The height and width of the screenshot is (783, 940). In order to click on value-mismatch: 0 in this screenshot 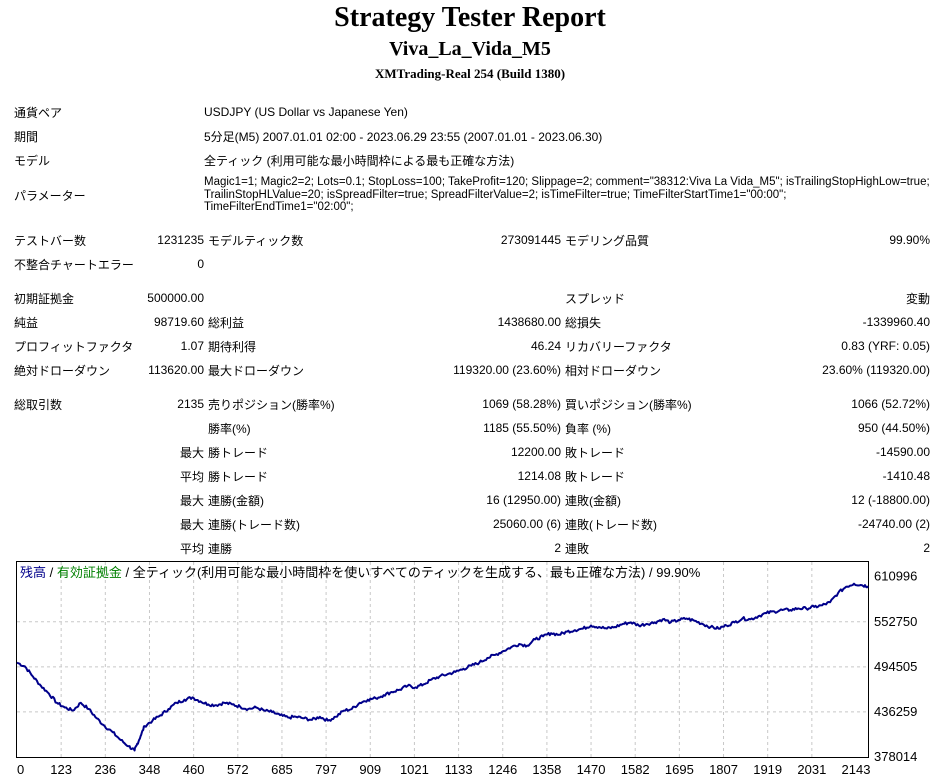, I will do `click(200, 264)`.